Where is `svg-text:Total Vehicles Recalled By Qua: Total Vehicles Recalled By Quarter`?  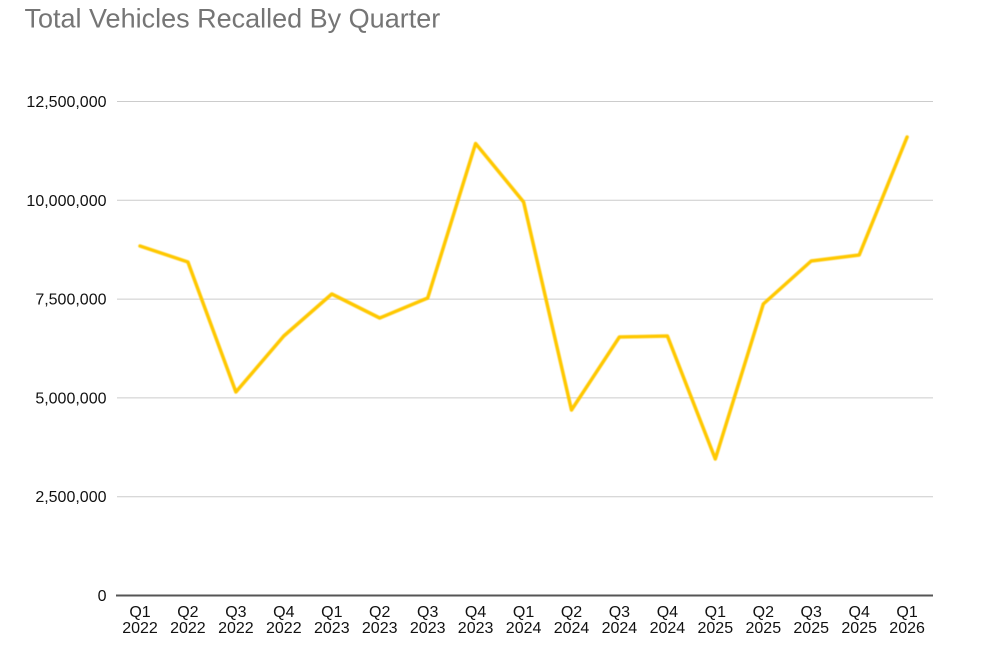
svg-text:Total Vehicles Recalled By Qua: Total Vehicles Recalled By Quarter is located at coordinates (233, 18).